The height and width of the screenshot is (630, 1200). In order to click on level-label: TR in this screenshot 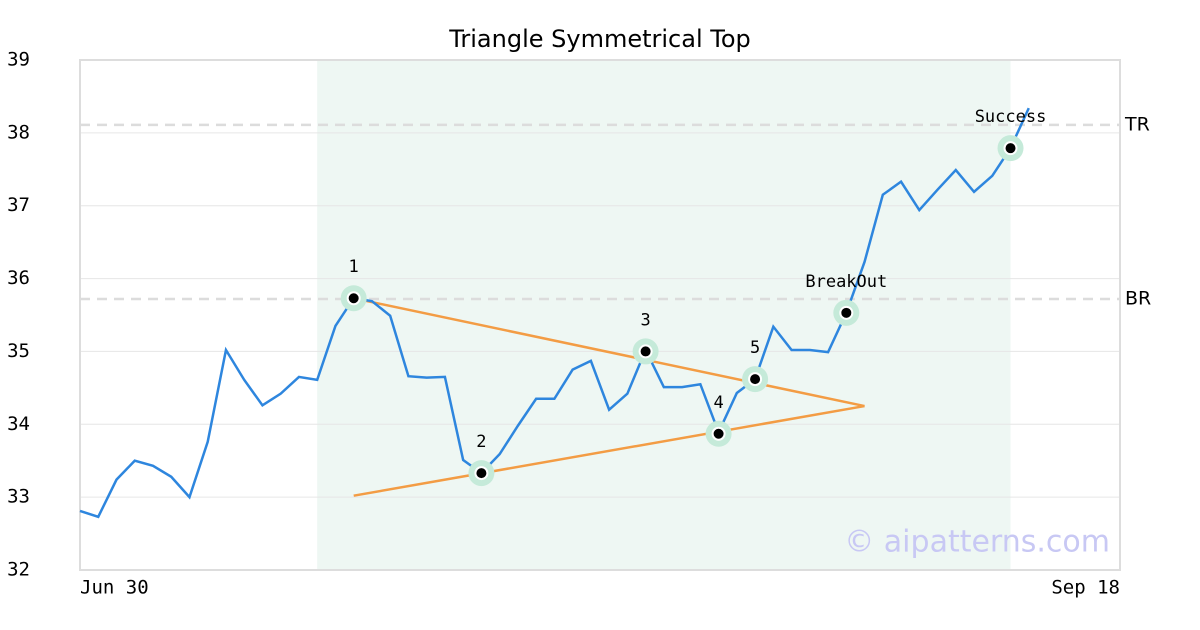, I will do `click(1137, 124)`.